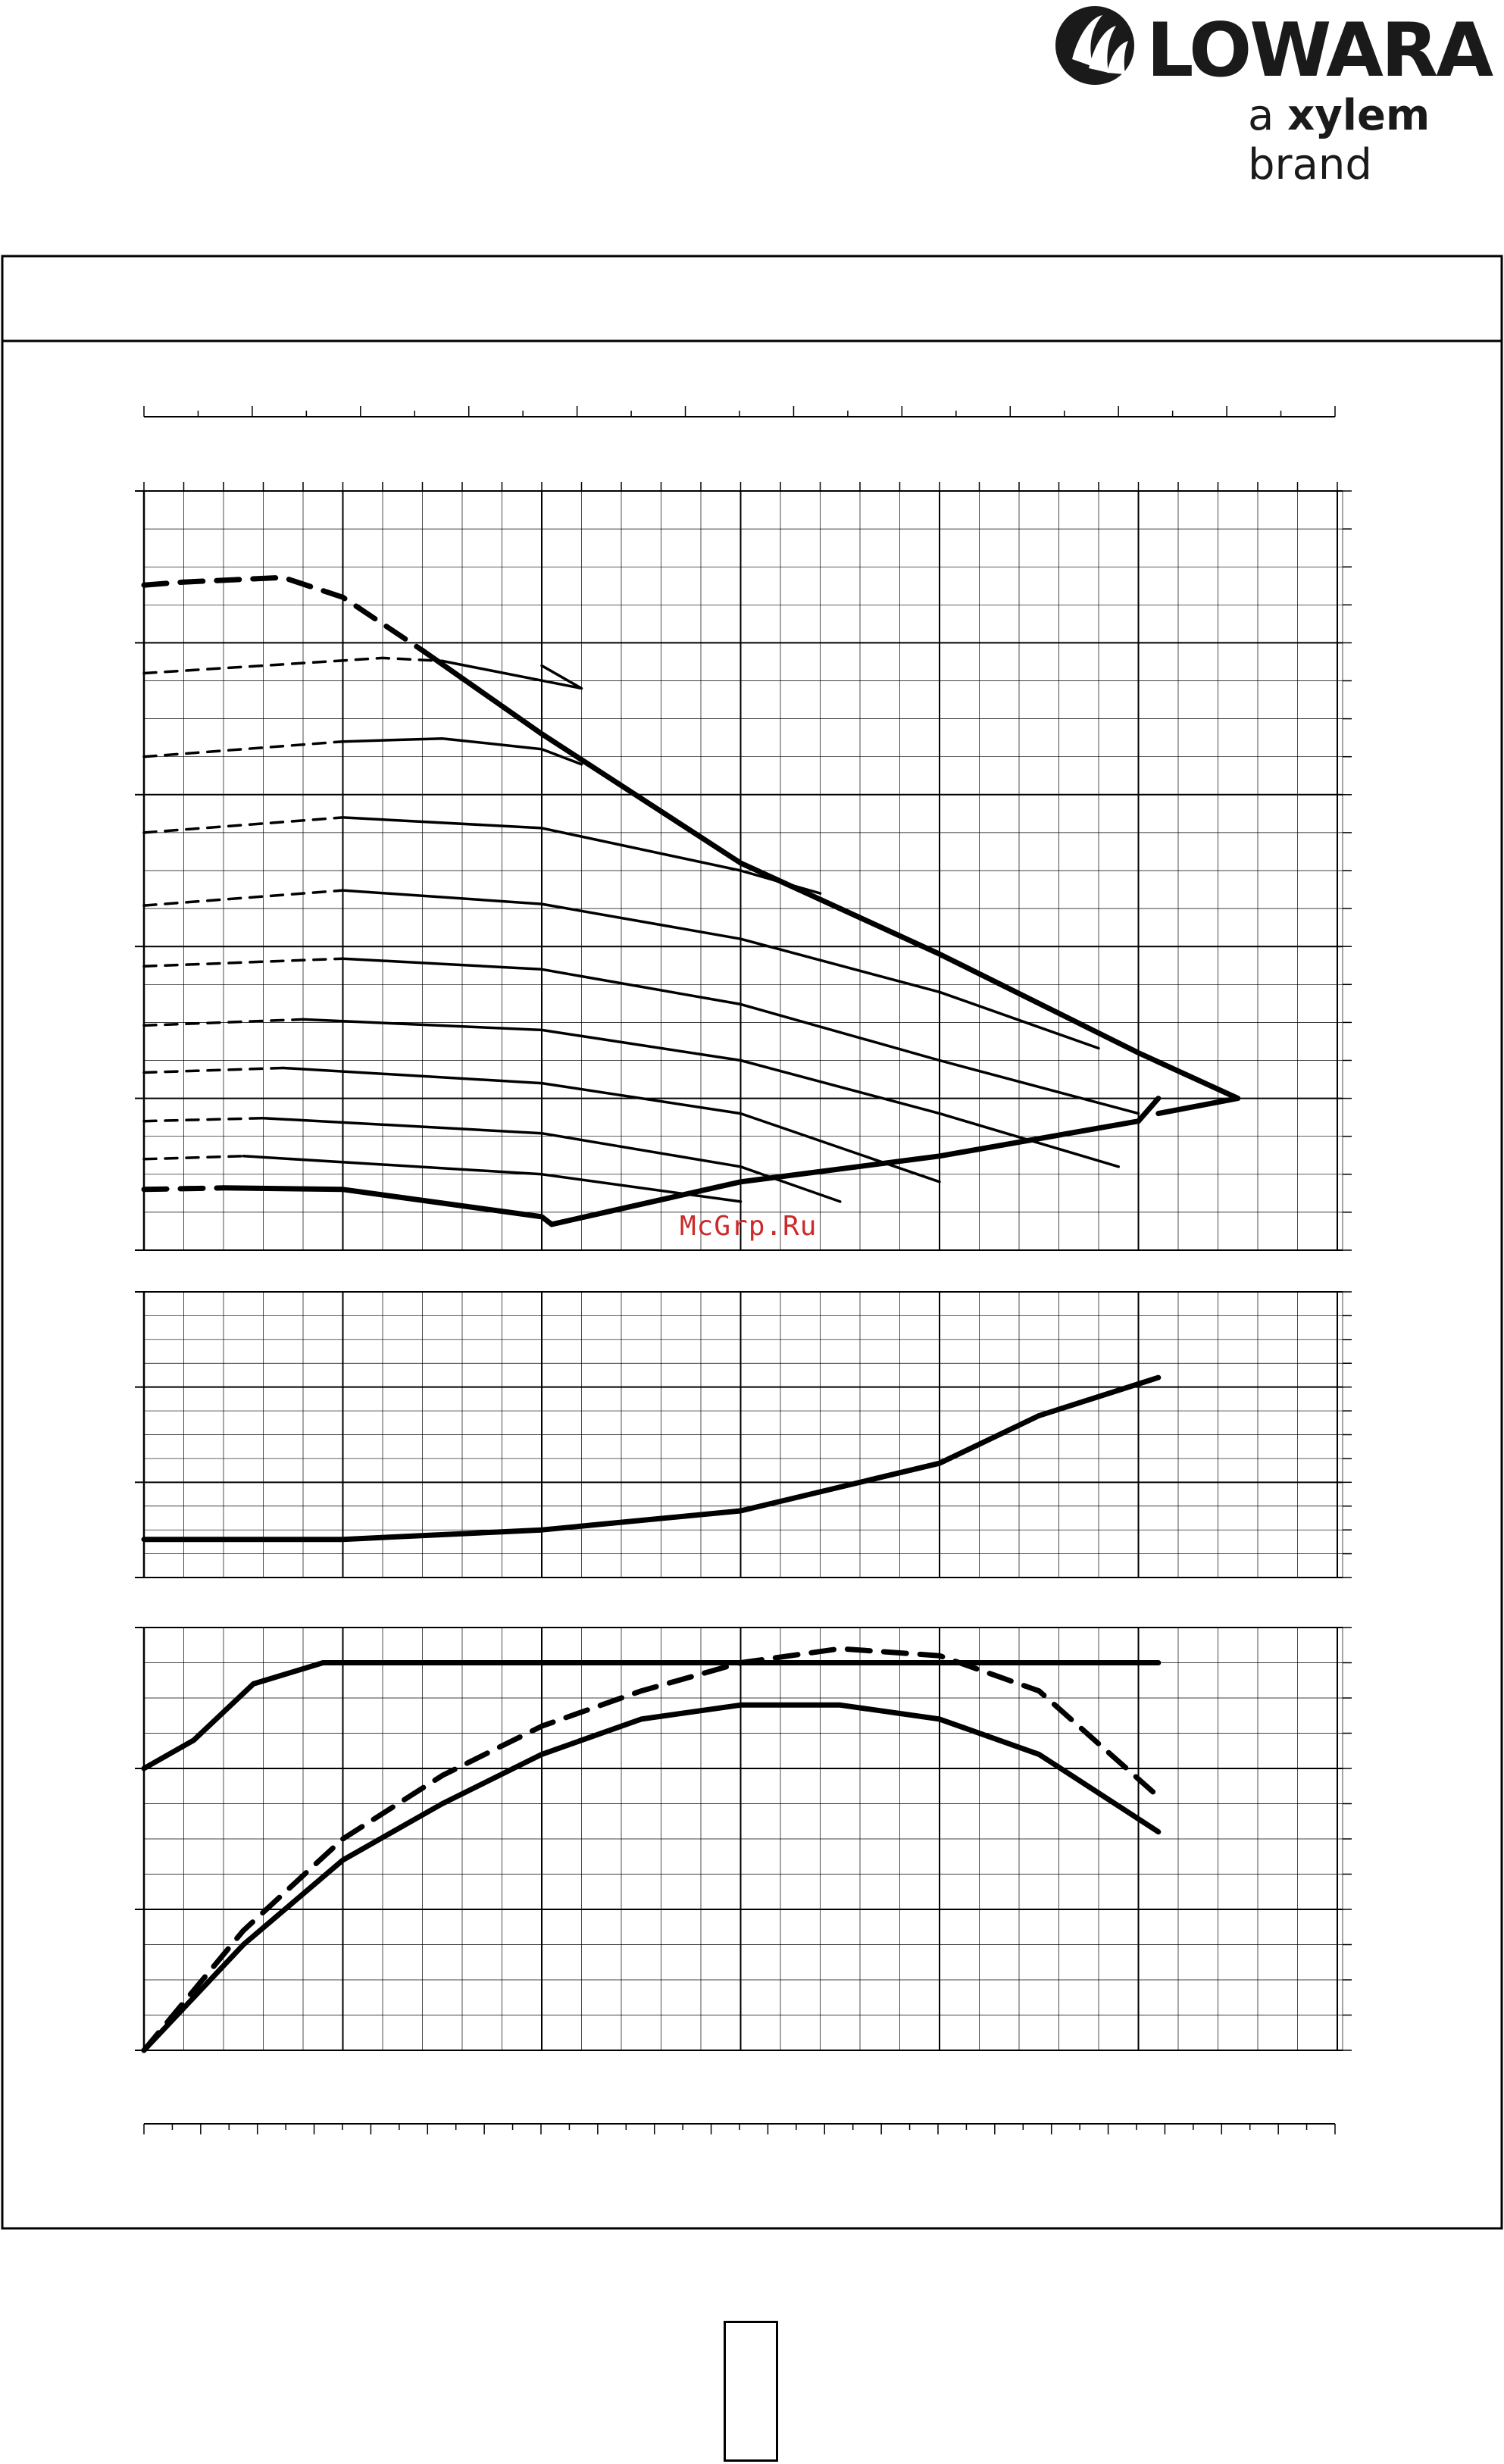 This screenshot has height=2464, width=1504. I want to click on power-grid, so click(743, 1434).